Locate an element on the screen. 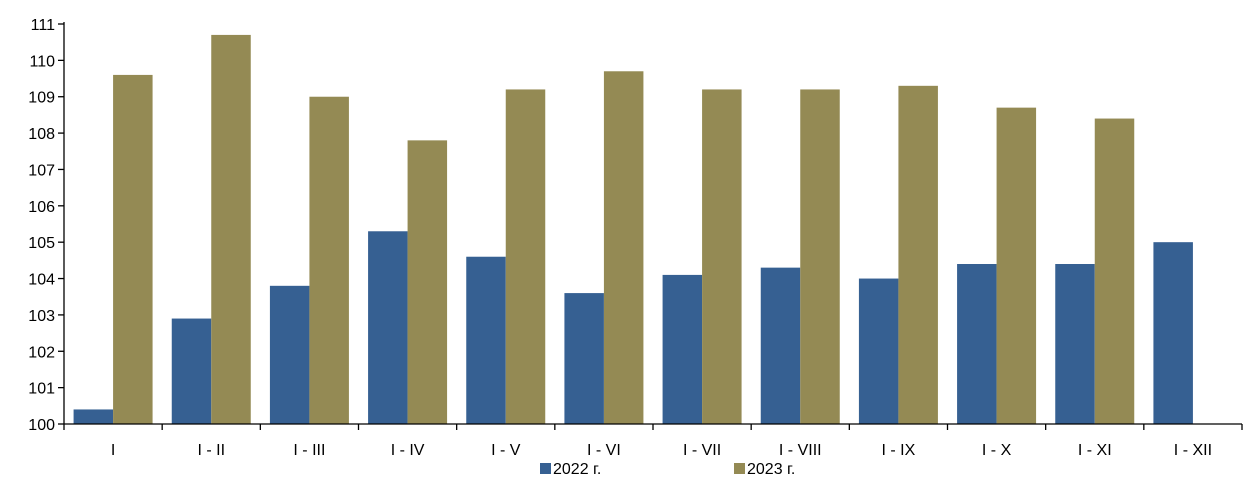 The image size is (1245, 497). legend: 2022 г. 2023 г. is located at coordinates (667, 469).